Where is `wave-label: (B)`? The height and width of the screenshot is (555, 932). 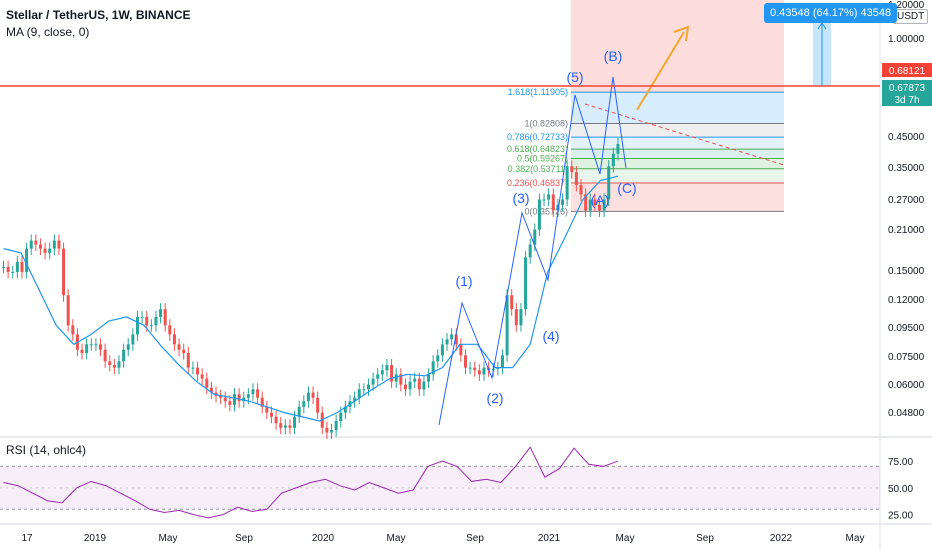 wave-label: (B) is located at coordinates (613, 56).